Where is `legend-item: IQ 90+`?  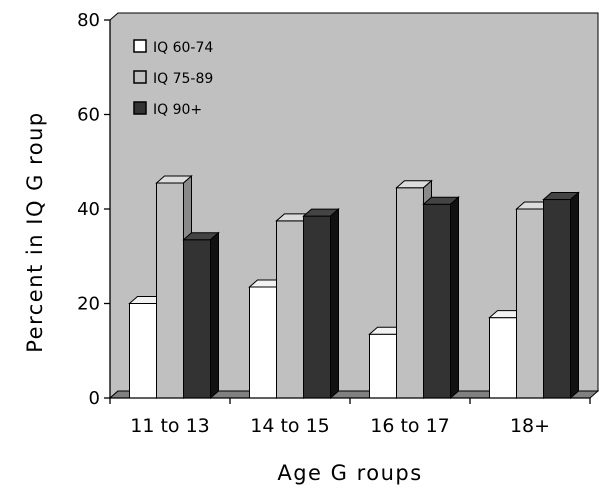
legend-item: IQ 90+ is located at coordinates (167, 109).